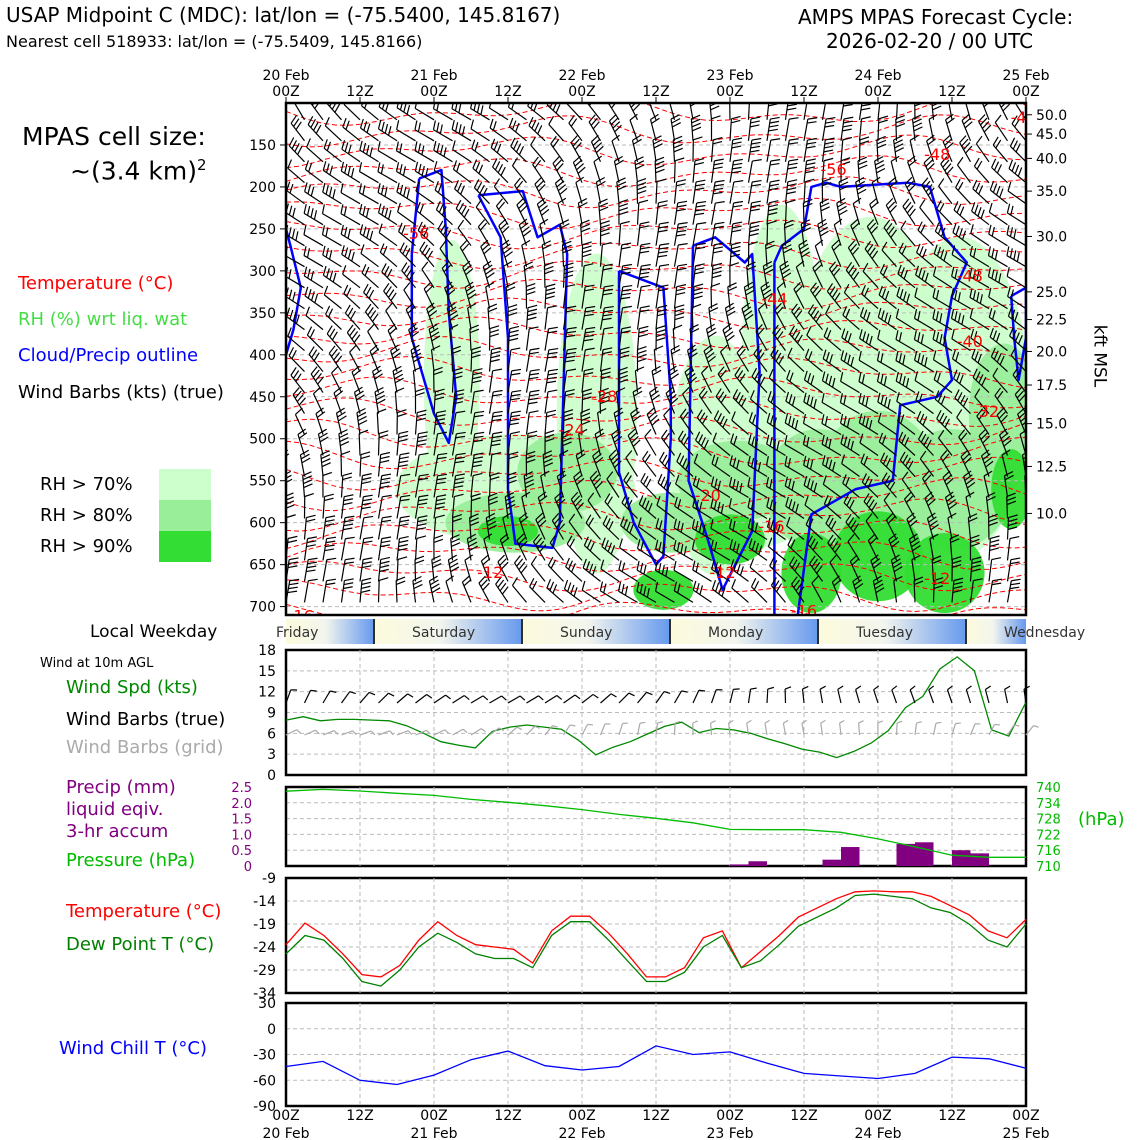 The height and width of the screenshot is (1140, 1140). Describe the element at coordinates (262, 566) in the screenshot. I see `pressure-tick-label: 650` at that location.